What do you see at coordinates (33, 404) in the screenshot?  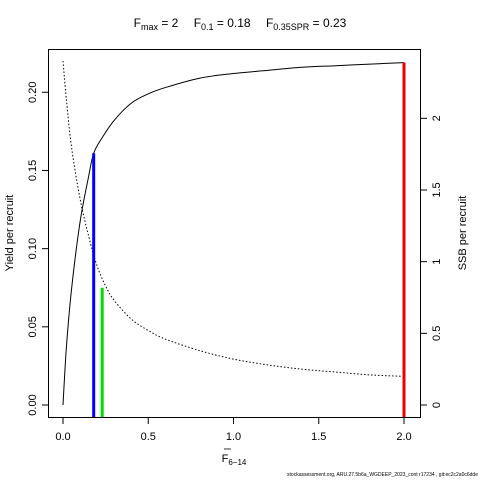 I see `y-left-tick-label: 0.00` at bounding box center [33, 404].